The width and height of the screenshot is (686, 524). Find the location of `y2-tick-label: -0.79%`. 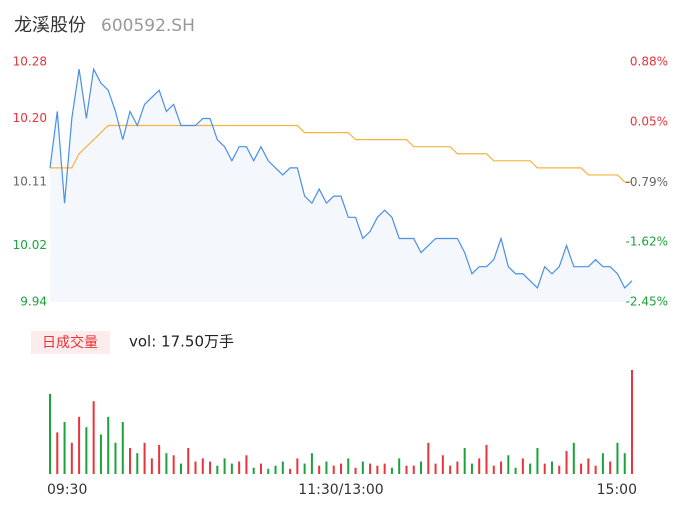

y2-tick-label: -0.79% is located at coordinates (647, 182).